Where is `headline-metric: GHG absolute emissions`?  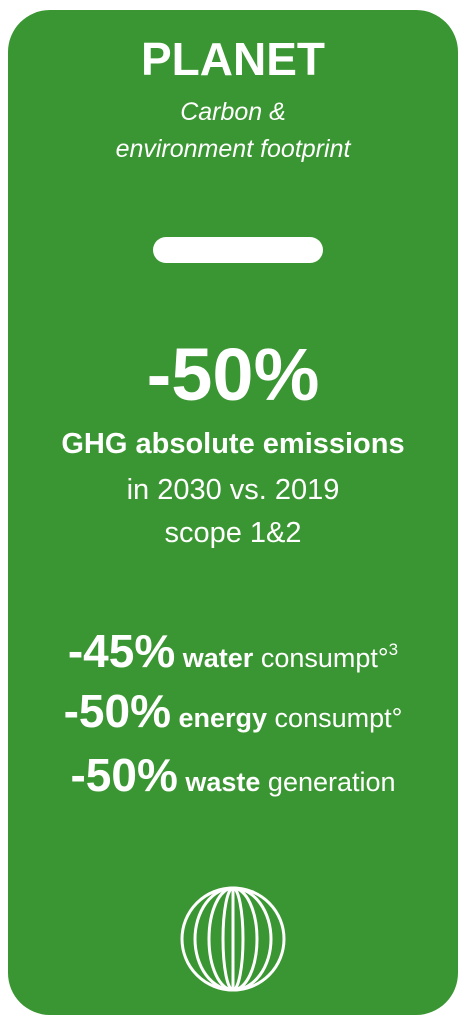
headline-metric: GHG absolute emissions is located at coordinates (233, 444).